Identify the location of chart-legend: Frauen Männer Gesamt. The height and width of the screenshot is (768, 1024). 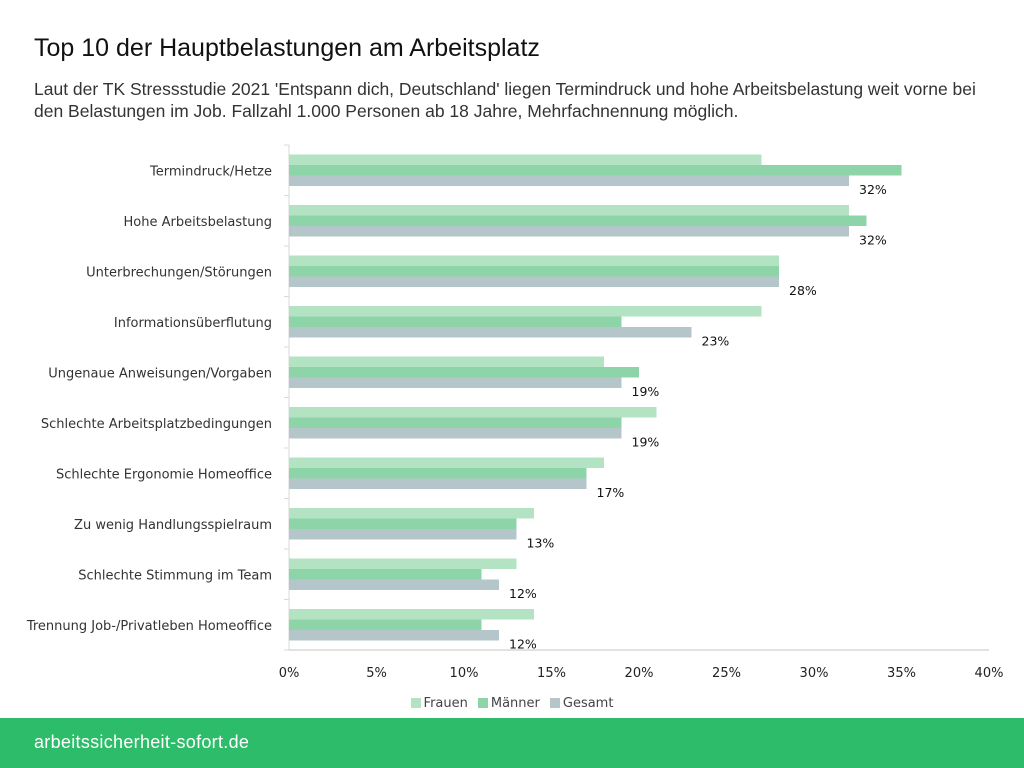
(512, 703).